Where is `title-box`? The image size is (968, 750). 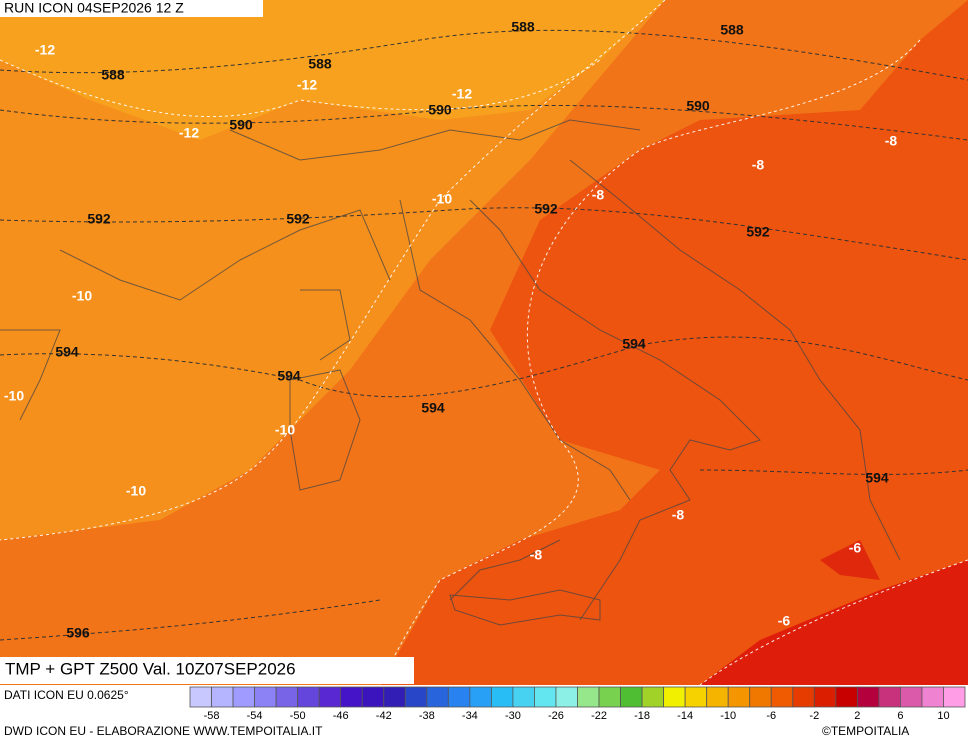
title-box is located at coordinates (207, 670).